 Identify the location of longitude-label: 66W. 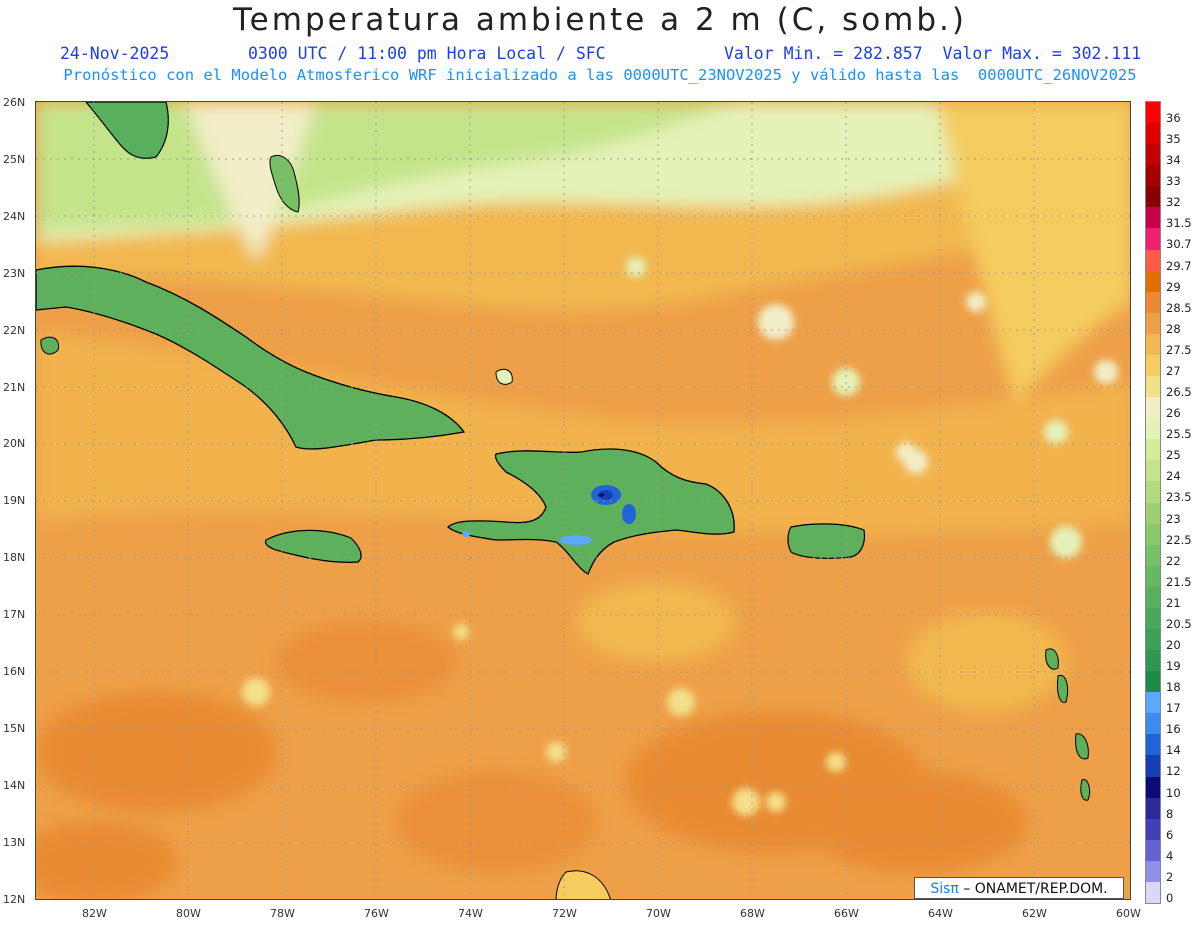
(846, 913).